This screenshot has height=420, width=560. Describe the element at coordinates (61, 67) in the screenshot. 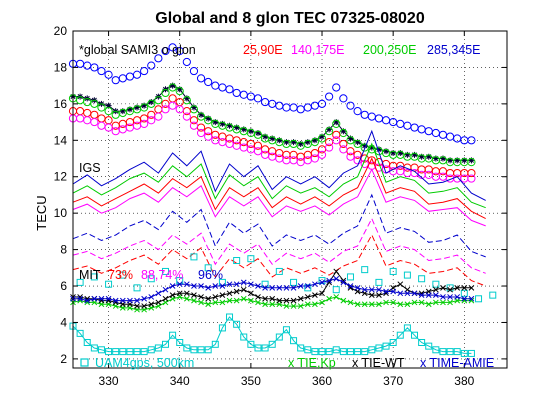

I see `y-tick-label: 18` at that location.